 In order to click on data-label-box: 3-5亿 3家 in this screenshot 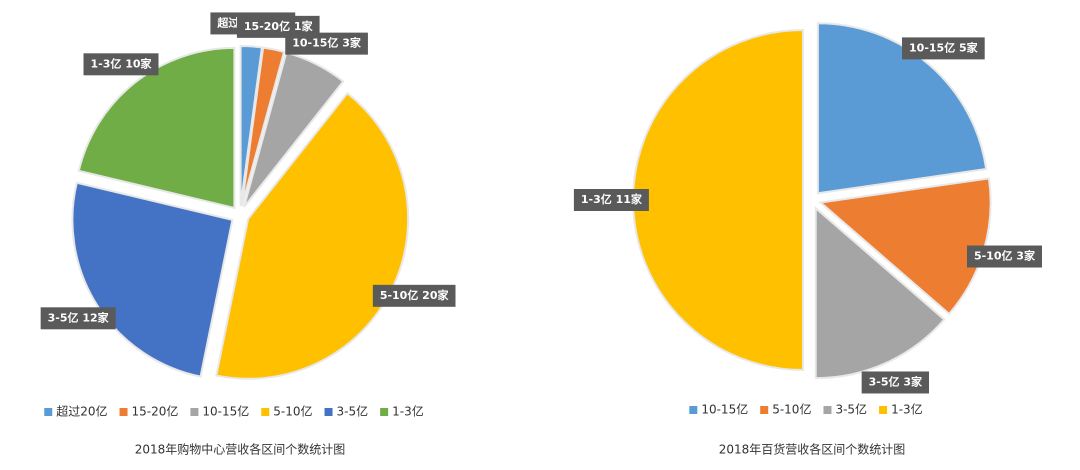, I will do `click(895, 382)`.